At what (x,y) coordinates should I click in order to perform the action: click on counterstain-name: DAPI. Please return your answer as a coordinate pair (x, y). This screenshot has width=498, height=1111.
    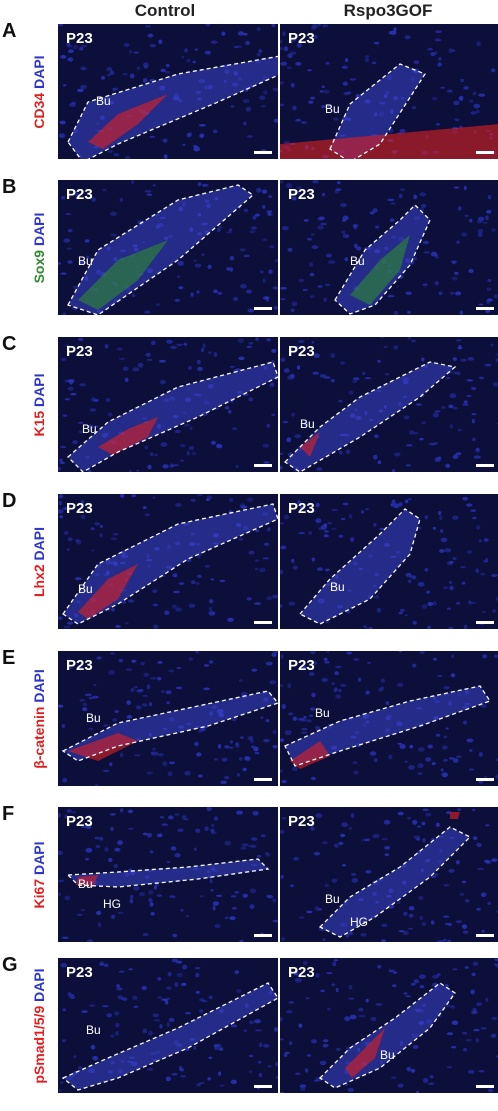
    Looking at the image, I should click on (39, 229).